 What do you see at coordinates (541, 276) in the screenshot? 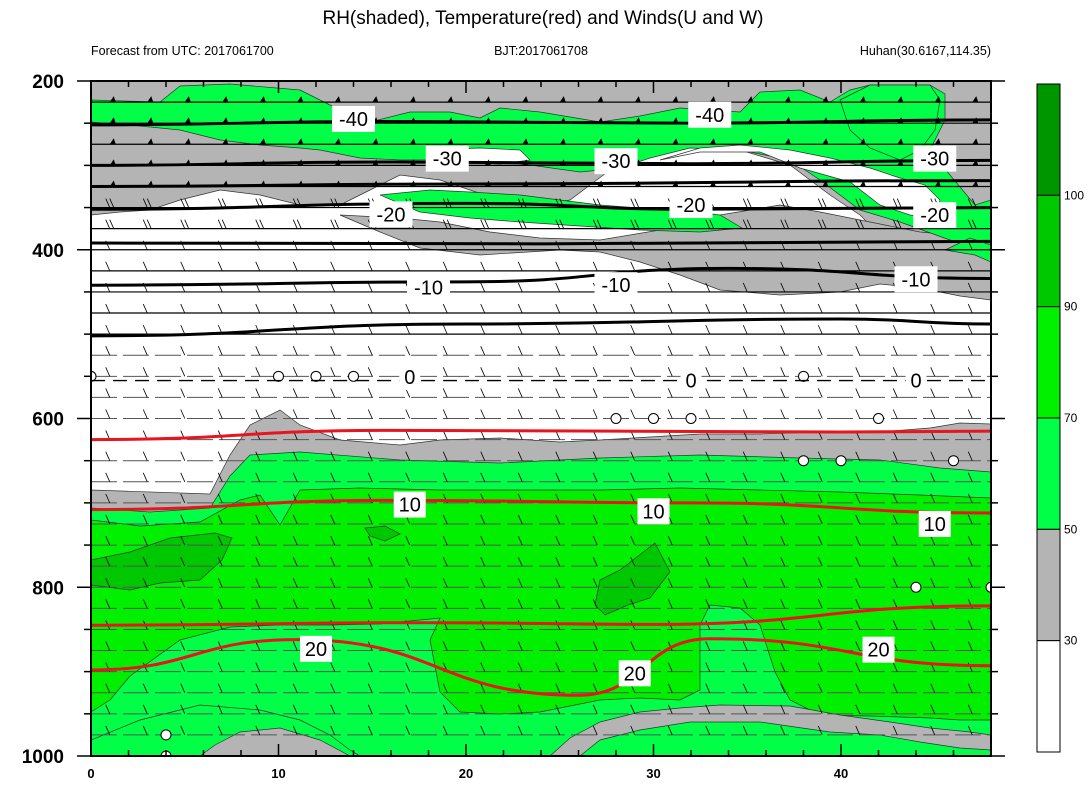
I see `temperature-contour-line` at bounding box center [541, 276].